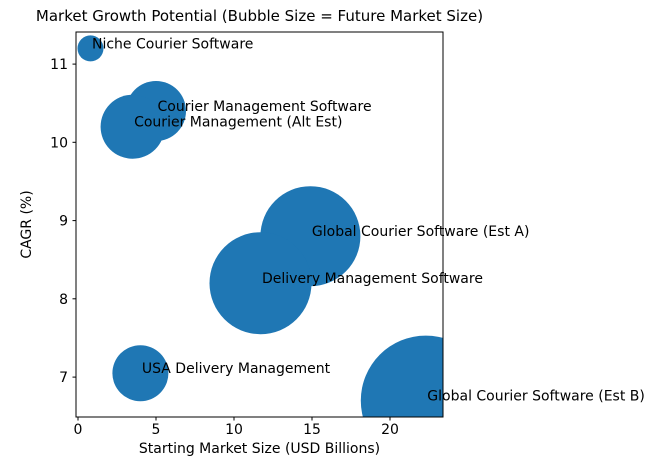  I want to click on y-tick-label: 10, so click(59, 143).